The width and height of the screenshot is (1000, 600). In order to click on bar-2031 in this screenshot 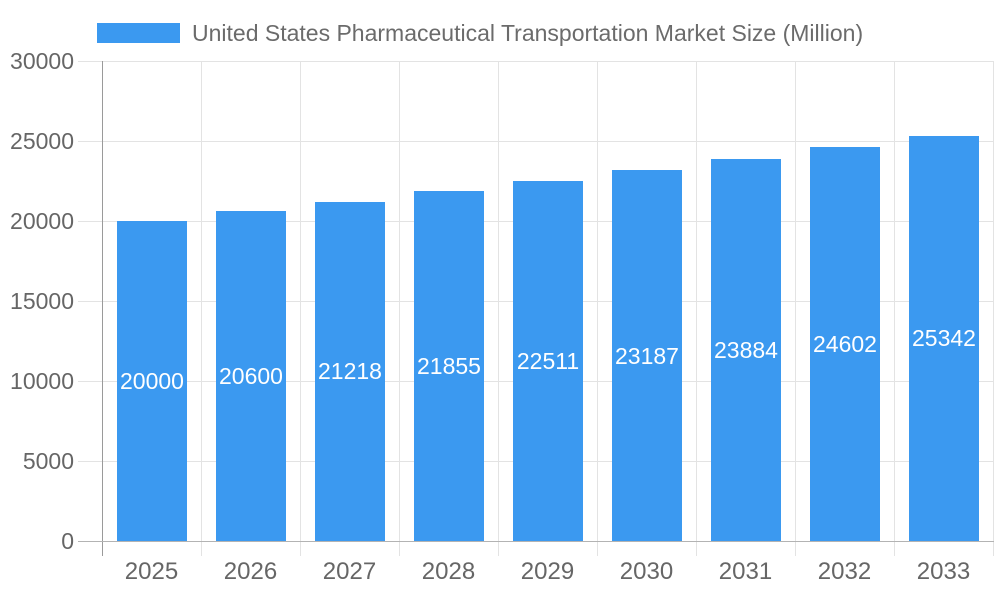, I will do `click(746, 350)`.